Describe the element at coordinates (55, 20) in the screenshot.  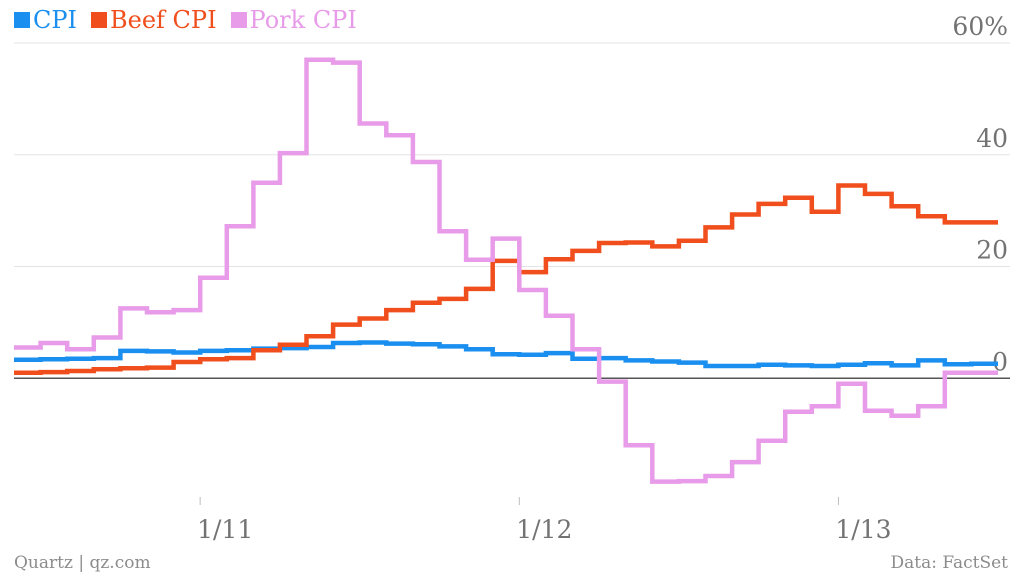
I see `legend-label-cpi: CPI` at that location.